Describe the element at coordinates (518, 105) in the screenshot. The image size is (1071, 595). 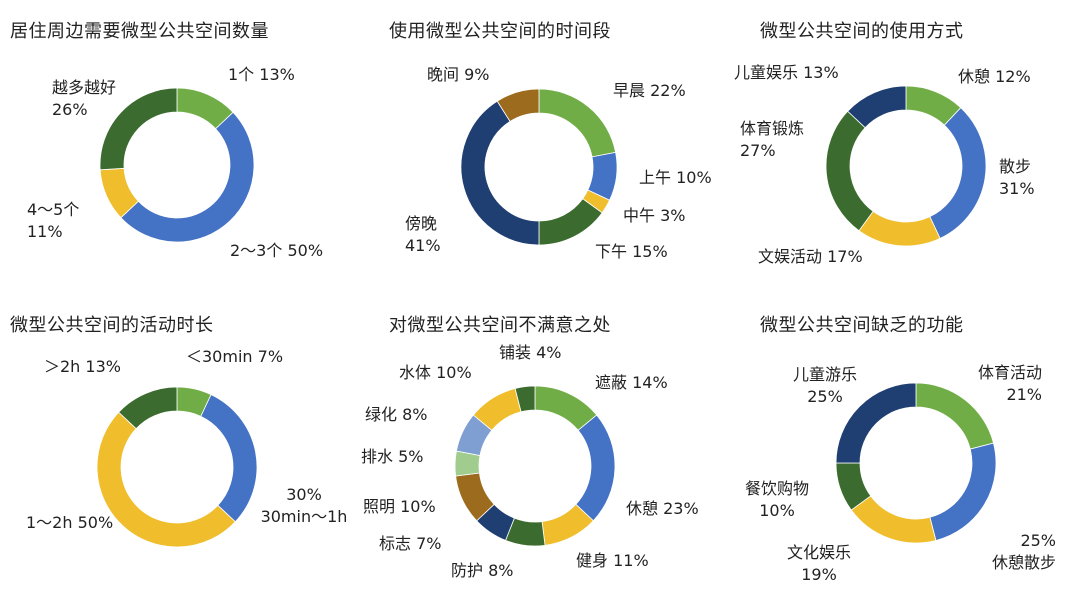
I see `donut-slice-晚间` at that location.